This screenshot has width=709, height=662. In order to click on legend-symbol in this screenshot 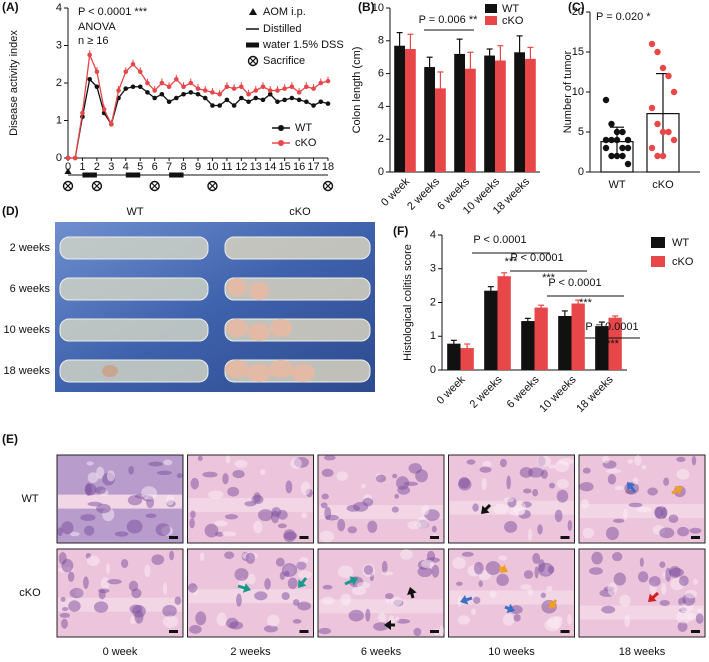, I will do `click(253, 11)`.